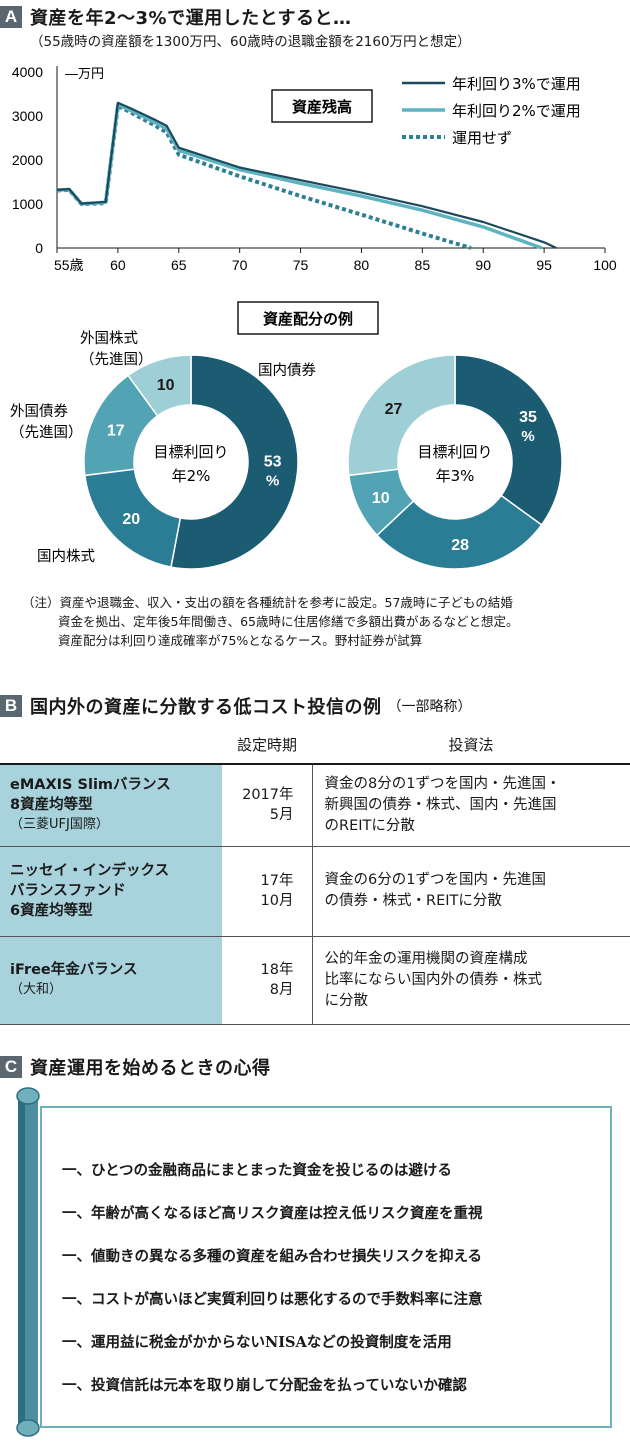  What do you see at coordinates (470, 891) in the screenshot?
I see `fund-method-cell: 資金の6分の1ずつを国内・先進国 の債券・株式・REITに分散` at bounding box center [470, 891].